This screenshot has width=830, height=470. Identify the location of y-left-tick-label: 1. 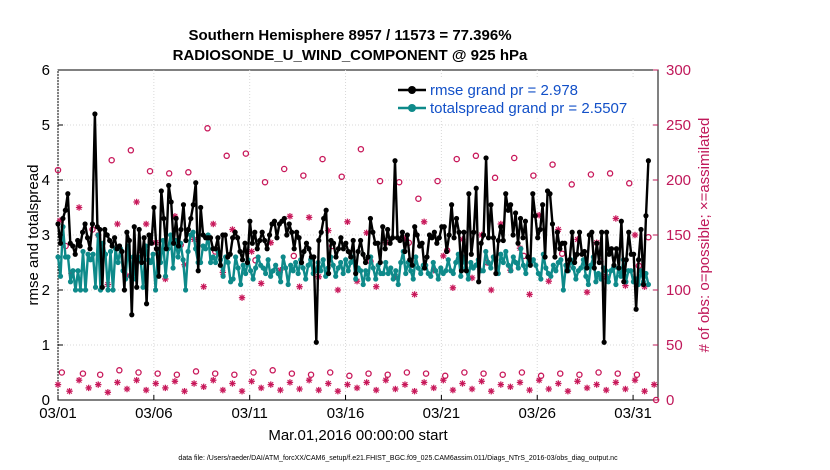
(46, 345).